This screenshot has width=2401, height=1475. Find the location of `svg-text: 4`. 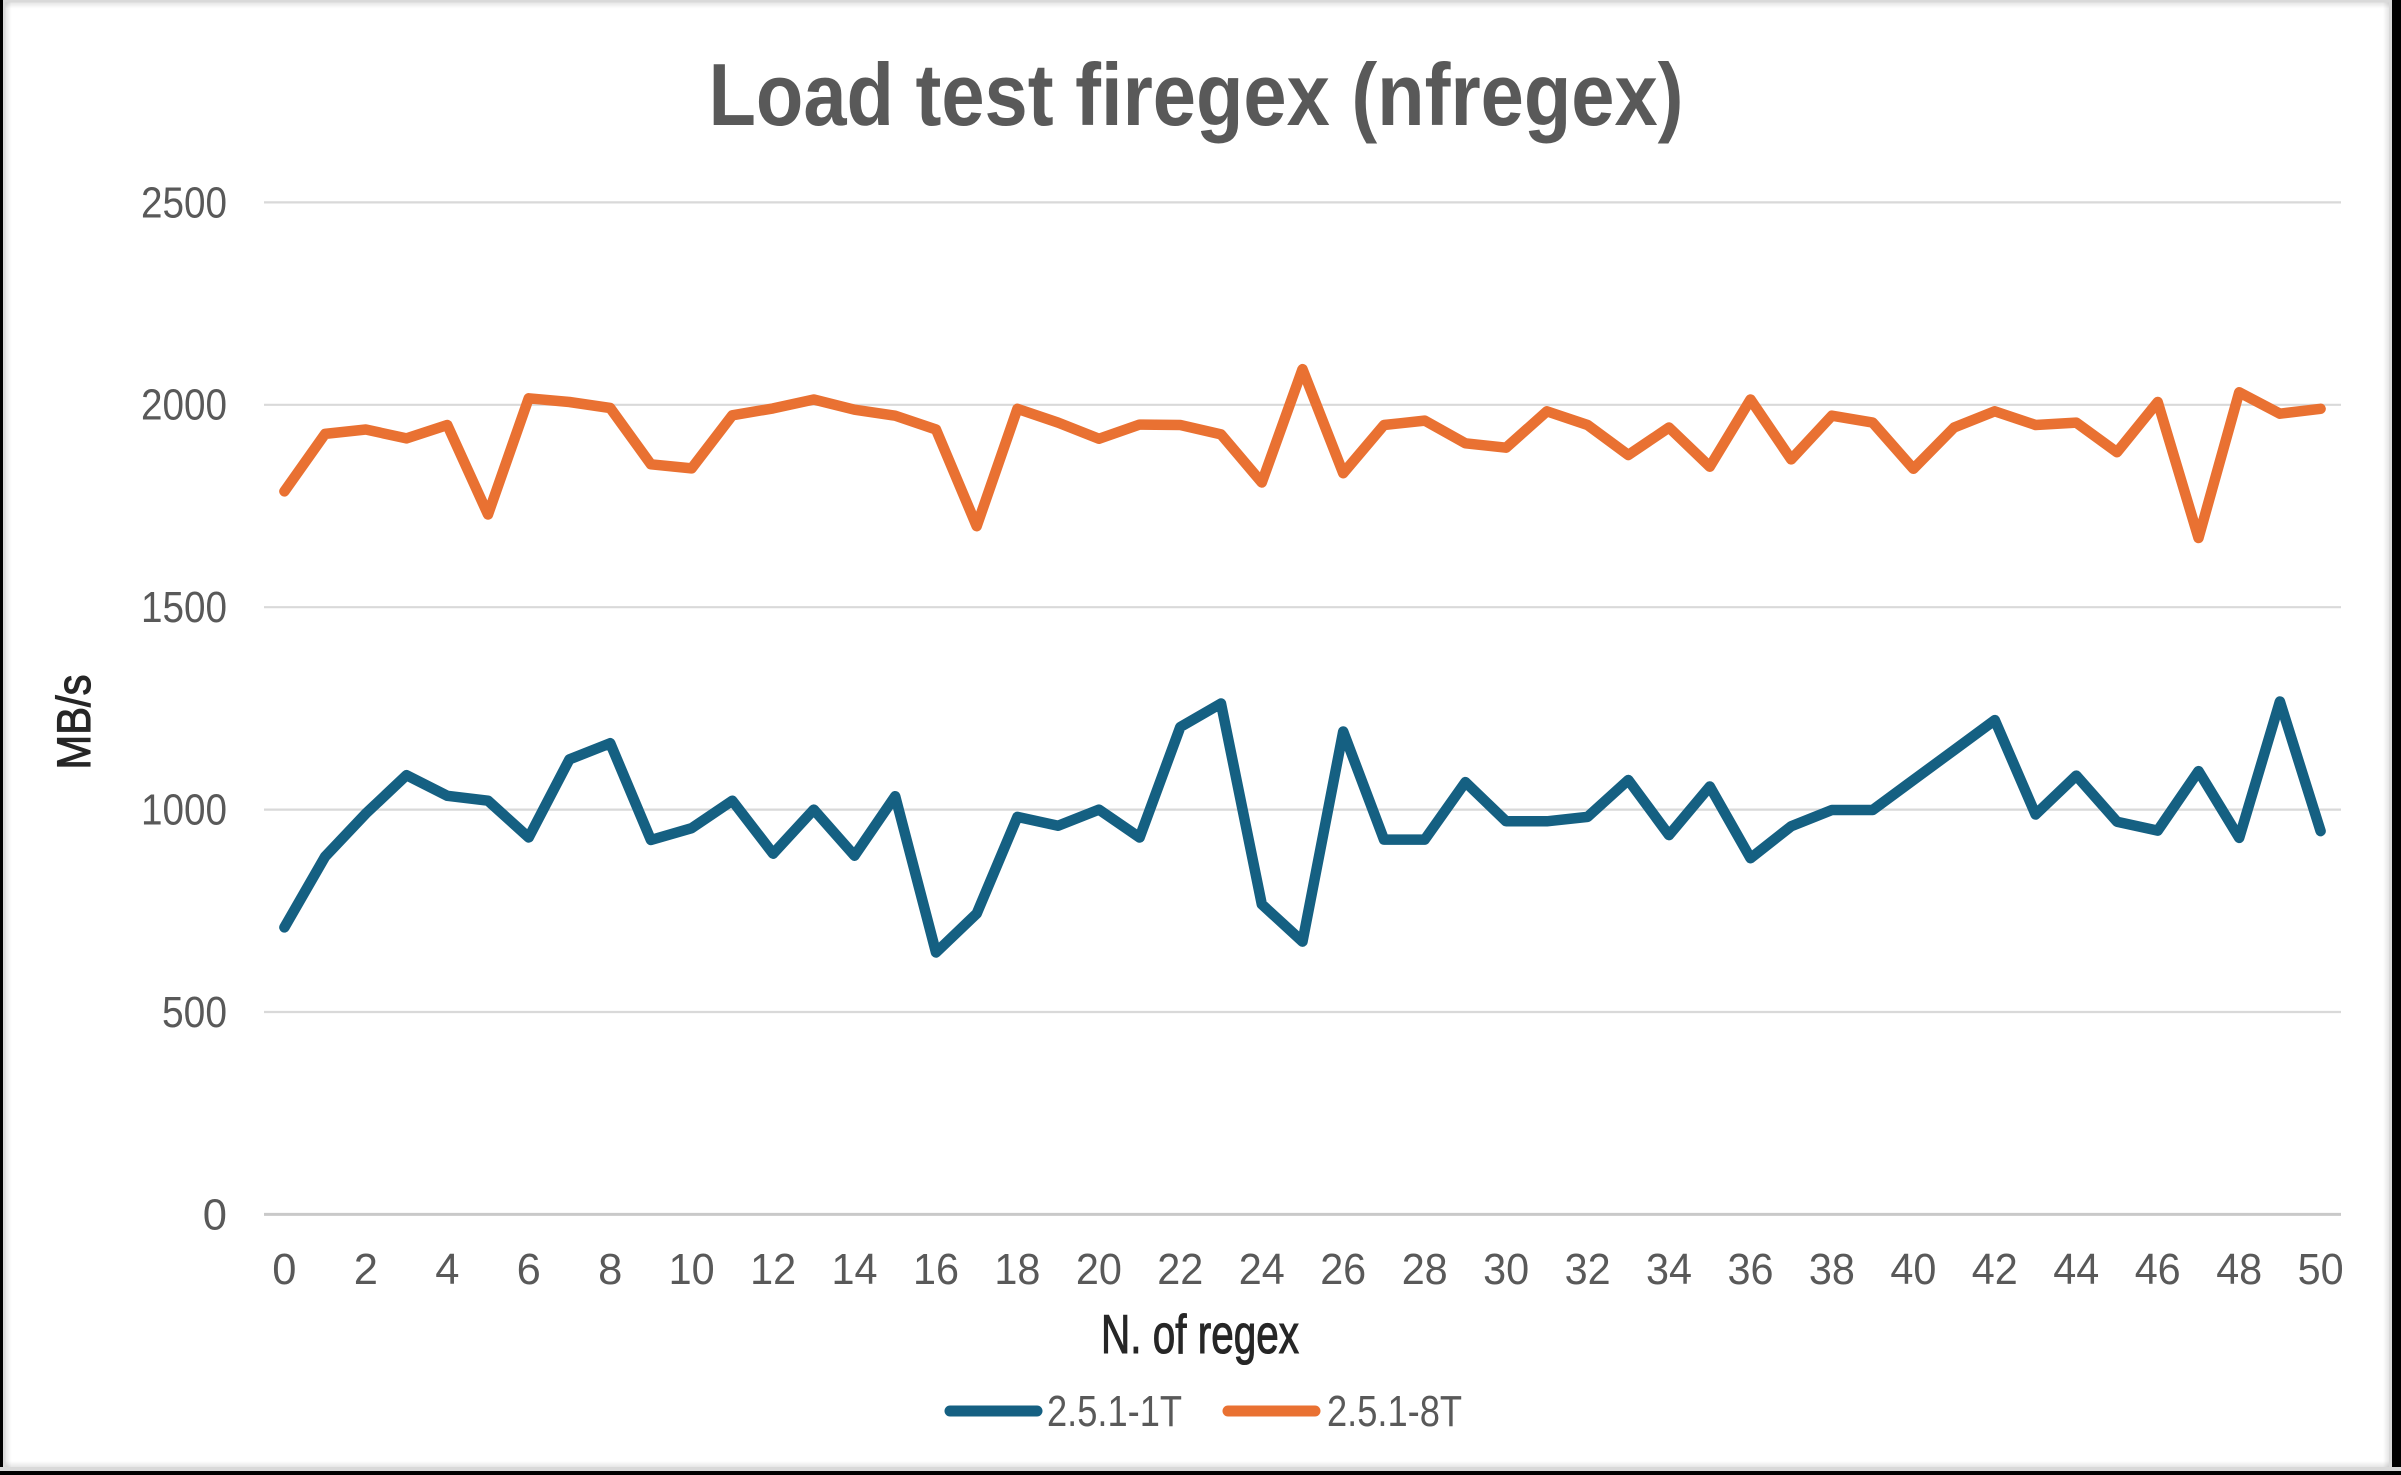

svg-text: 4 is located at coordinates (447, 1270).